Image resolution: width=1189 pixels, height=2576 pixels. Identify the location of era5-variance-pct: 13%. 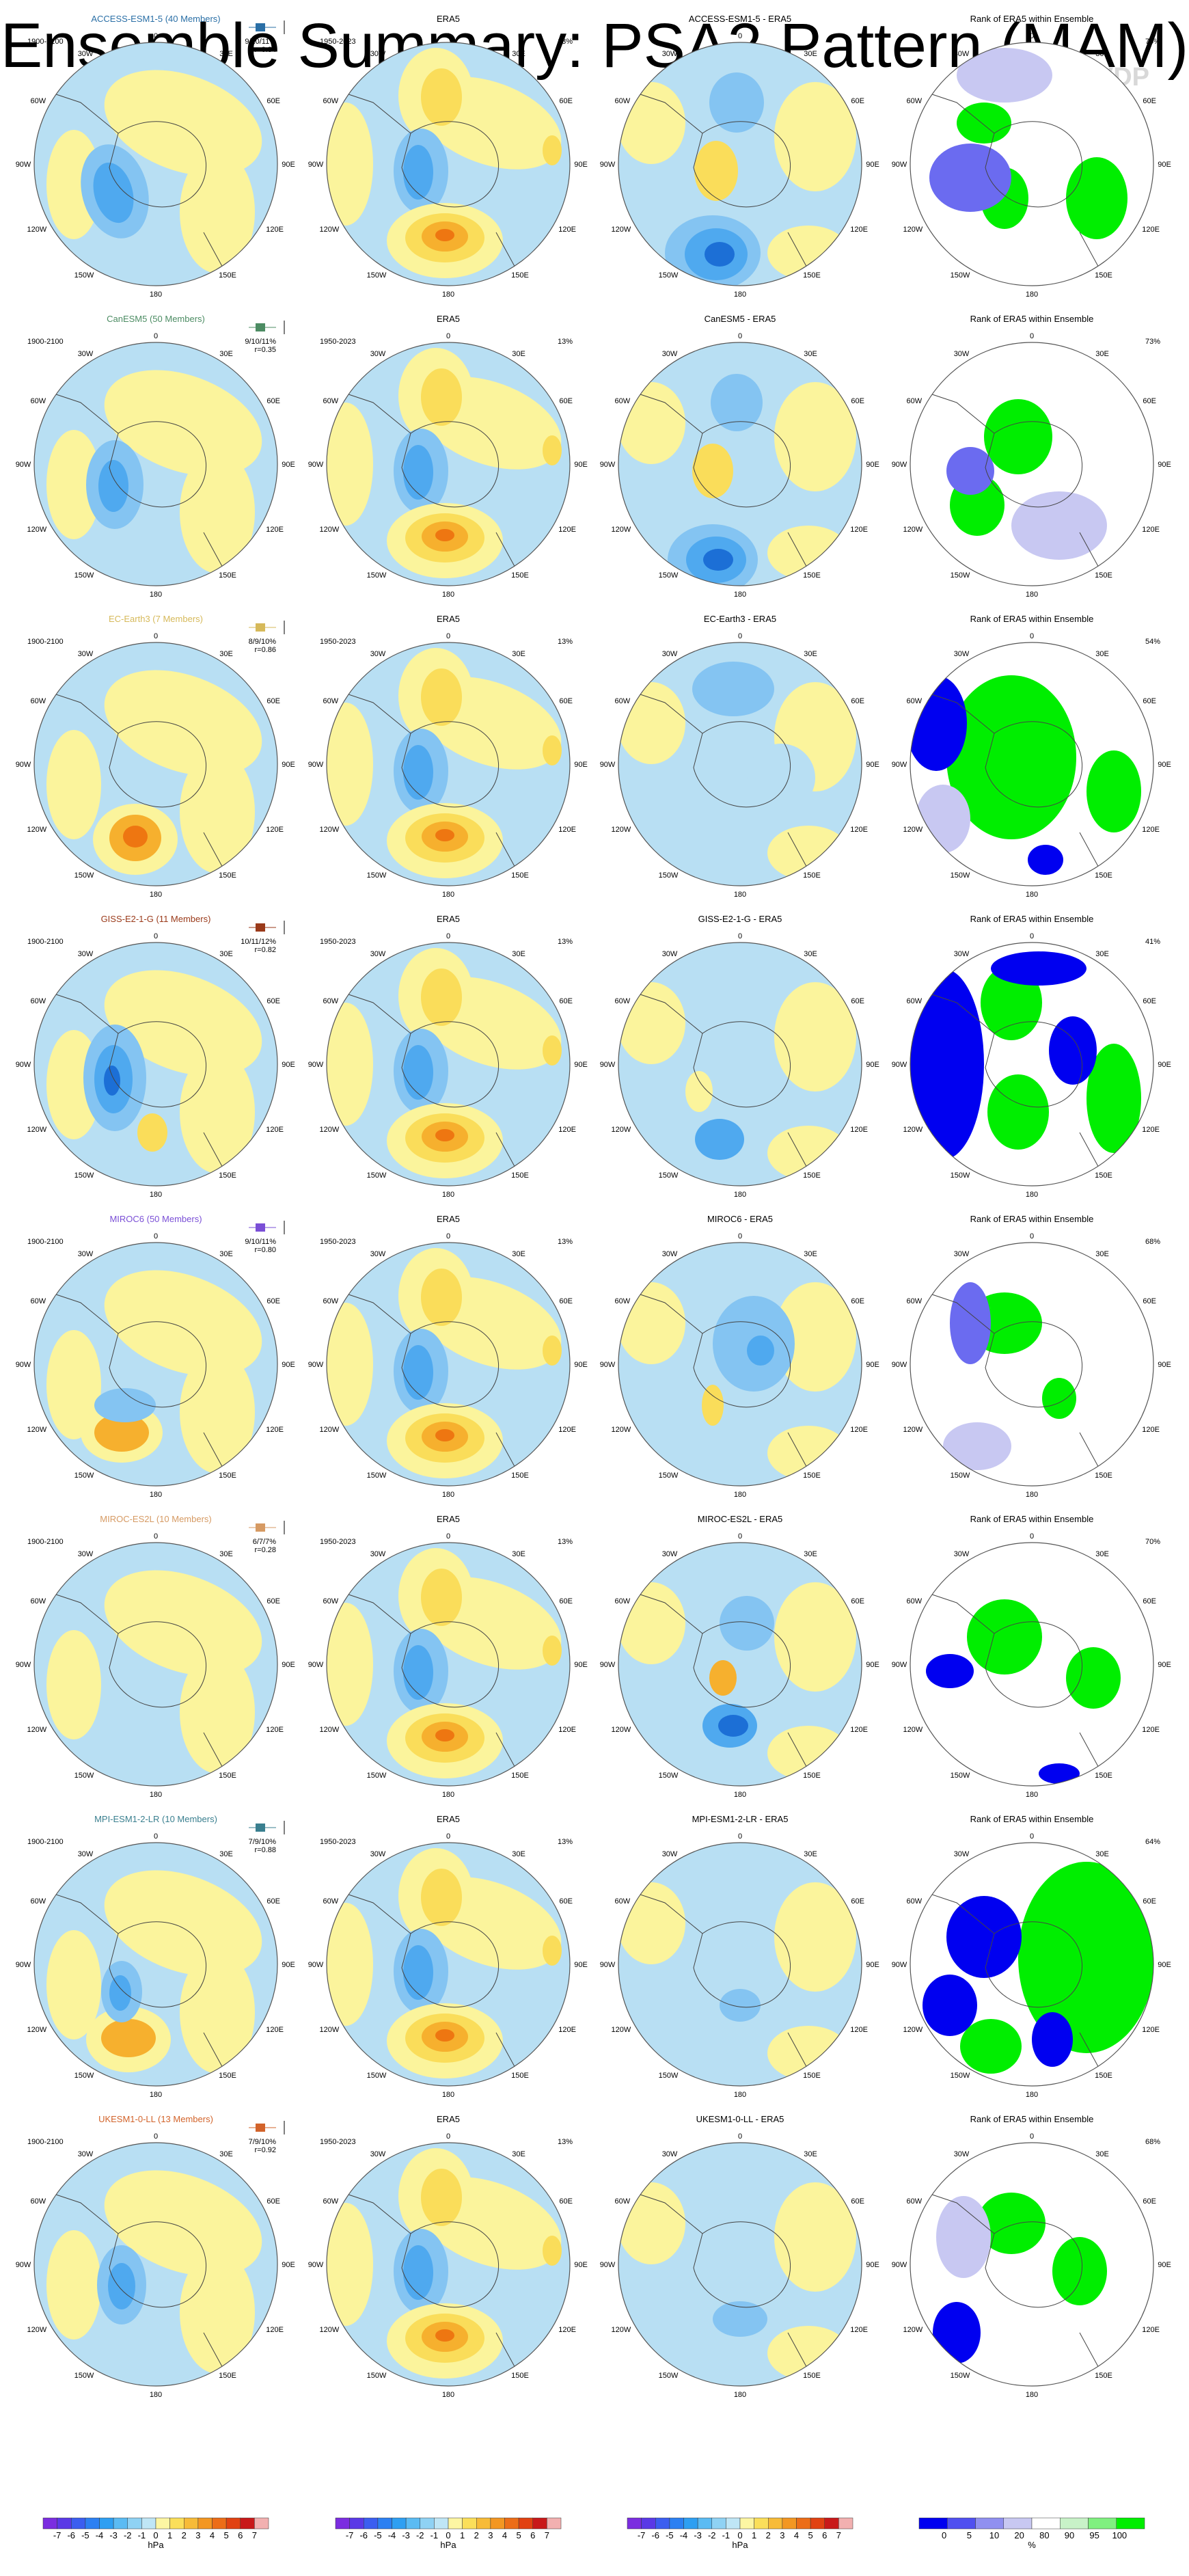
(565, 1242).